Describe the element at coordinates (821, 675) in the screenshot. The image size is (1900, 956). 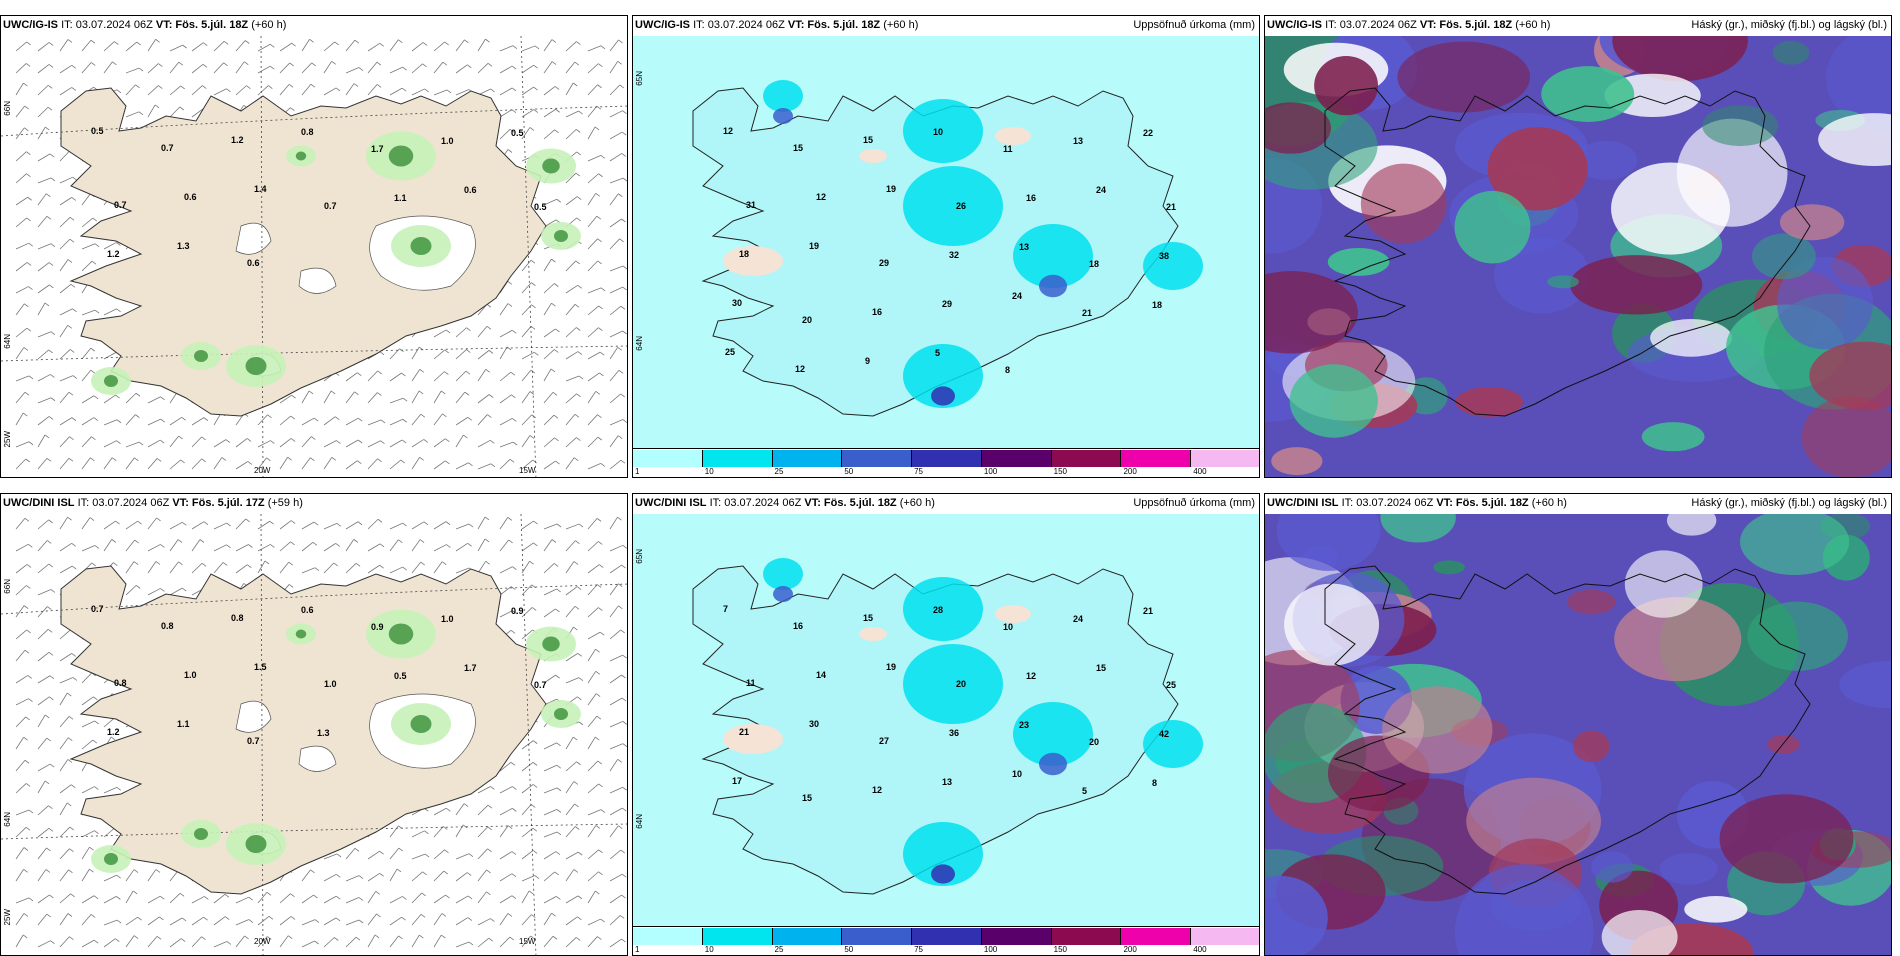
I see `value-label: 14` at that location.